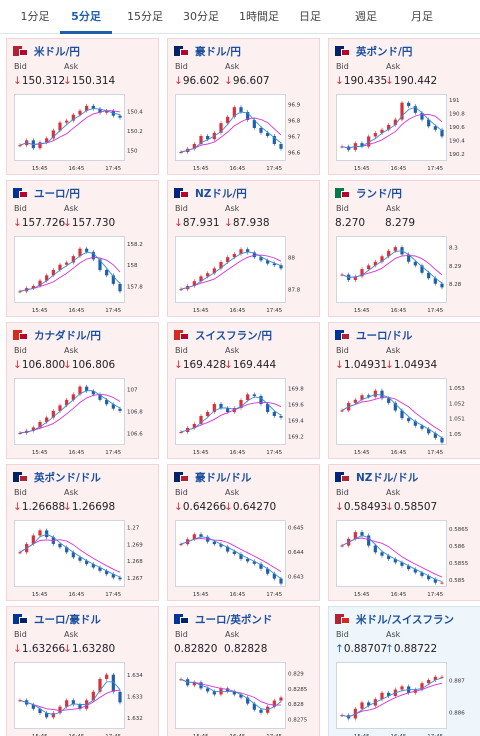 The width and height of the screenshot is (480, 736). I want to click on price-chart: 1.267 1.268 1.269 1.27 15:45 16:45 17:45, so click(82, 560).